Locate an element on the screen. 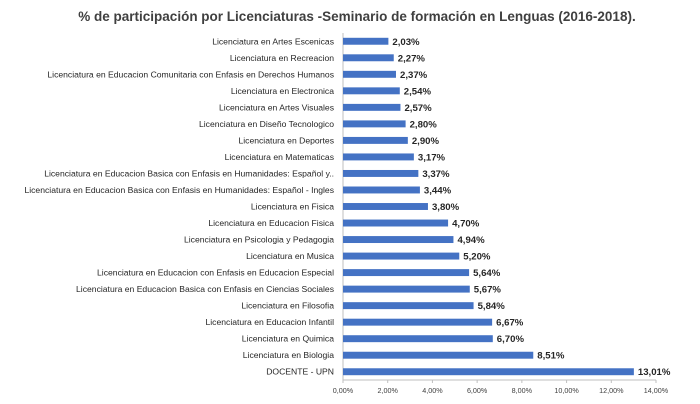 This screenshot has height=404, width=700. data-label: 2,03% is located at coordinates (406, 42).